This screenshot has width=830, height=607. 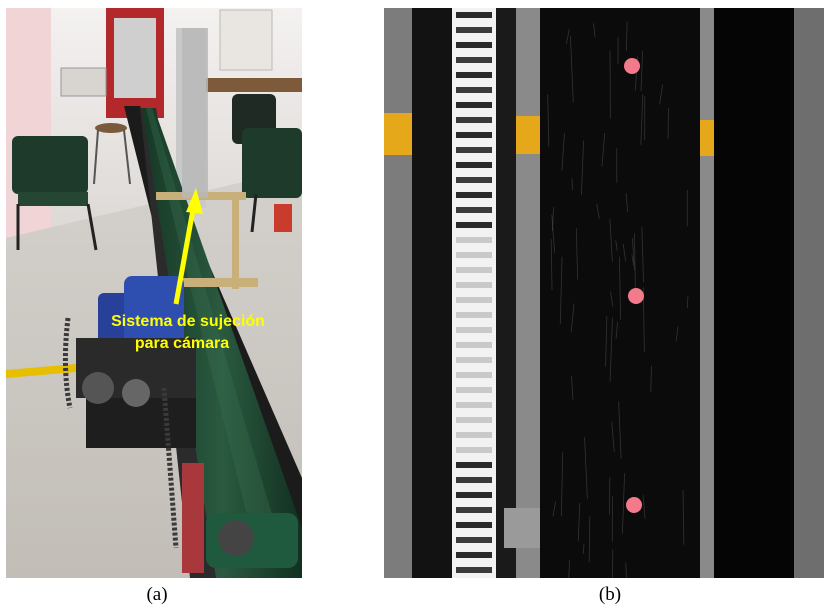 I want to click on caption-a: (a), so click(x=157, y=594).